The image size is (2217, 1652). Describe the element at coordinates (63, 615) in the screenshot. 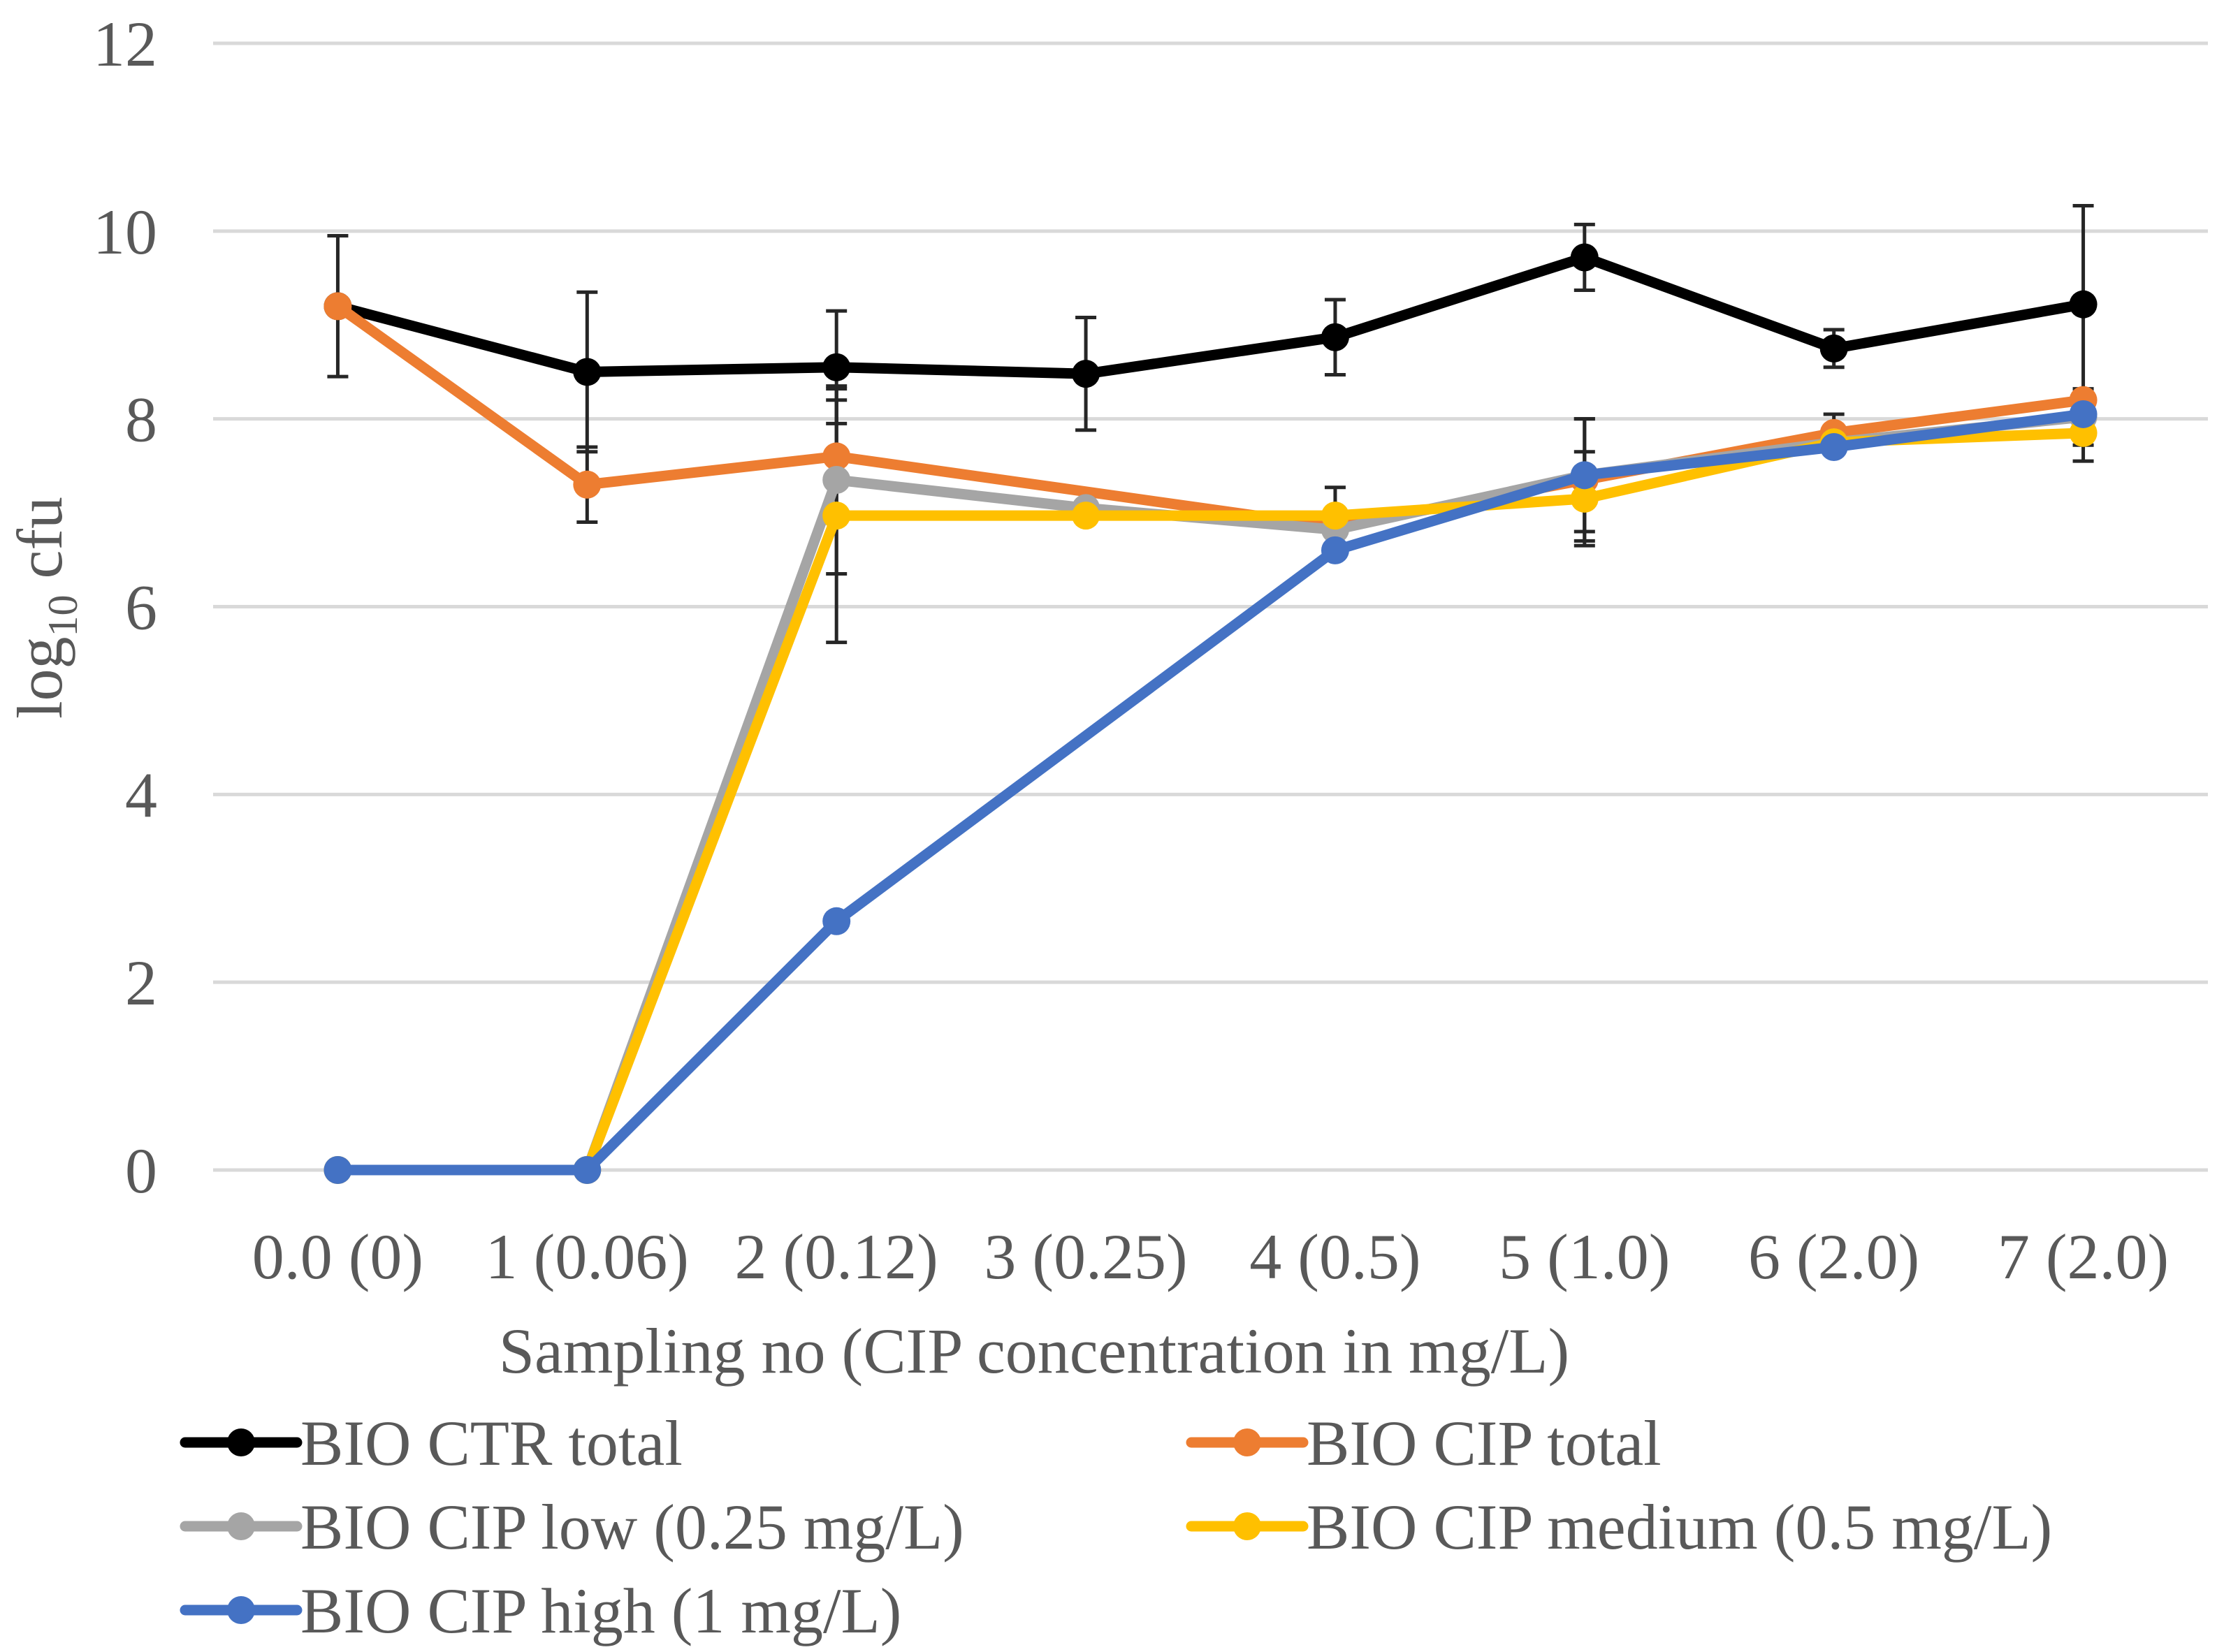

I see `y-axis-label-subscript: 10` at that location.